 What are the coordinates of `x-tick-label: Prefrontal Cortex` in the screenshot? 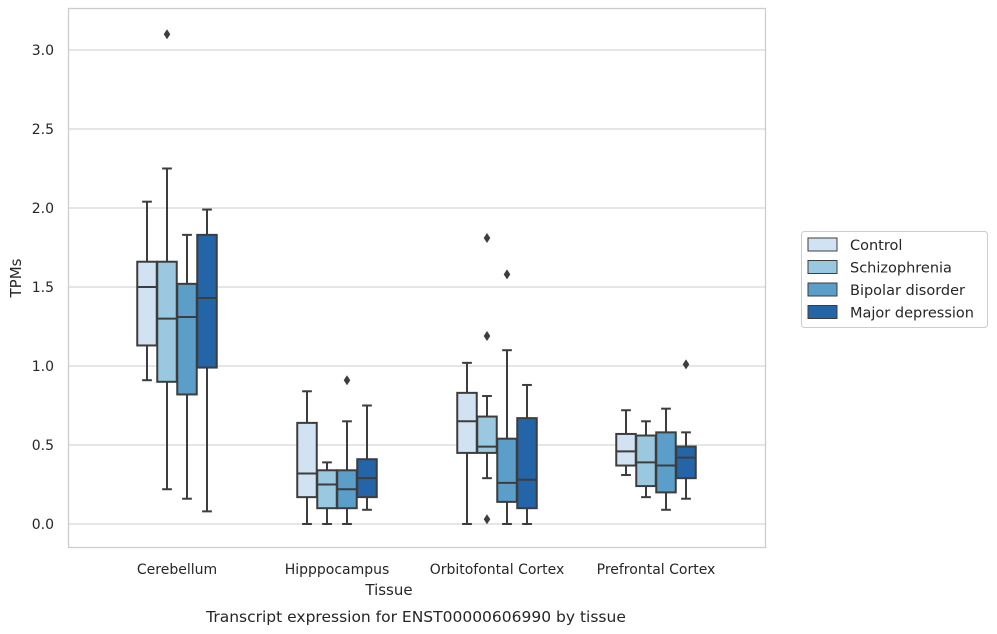 It's located at (656, 570).